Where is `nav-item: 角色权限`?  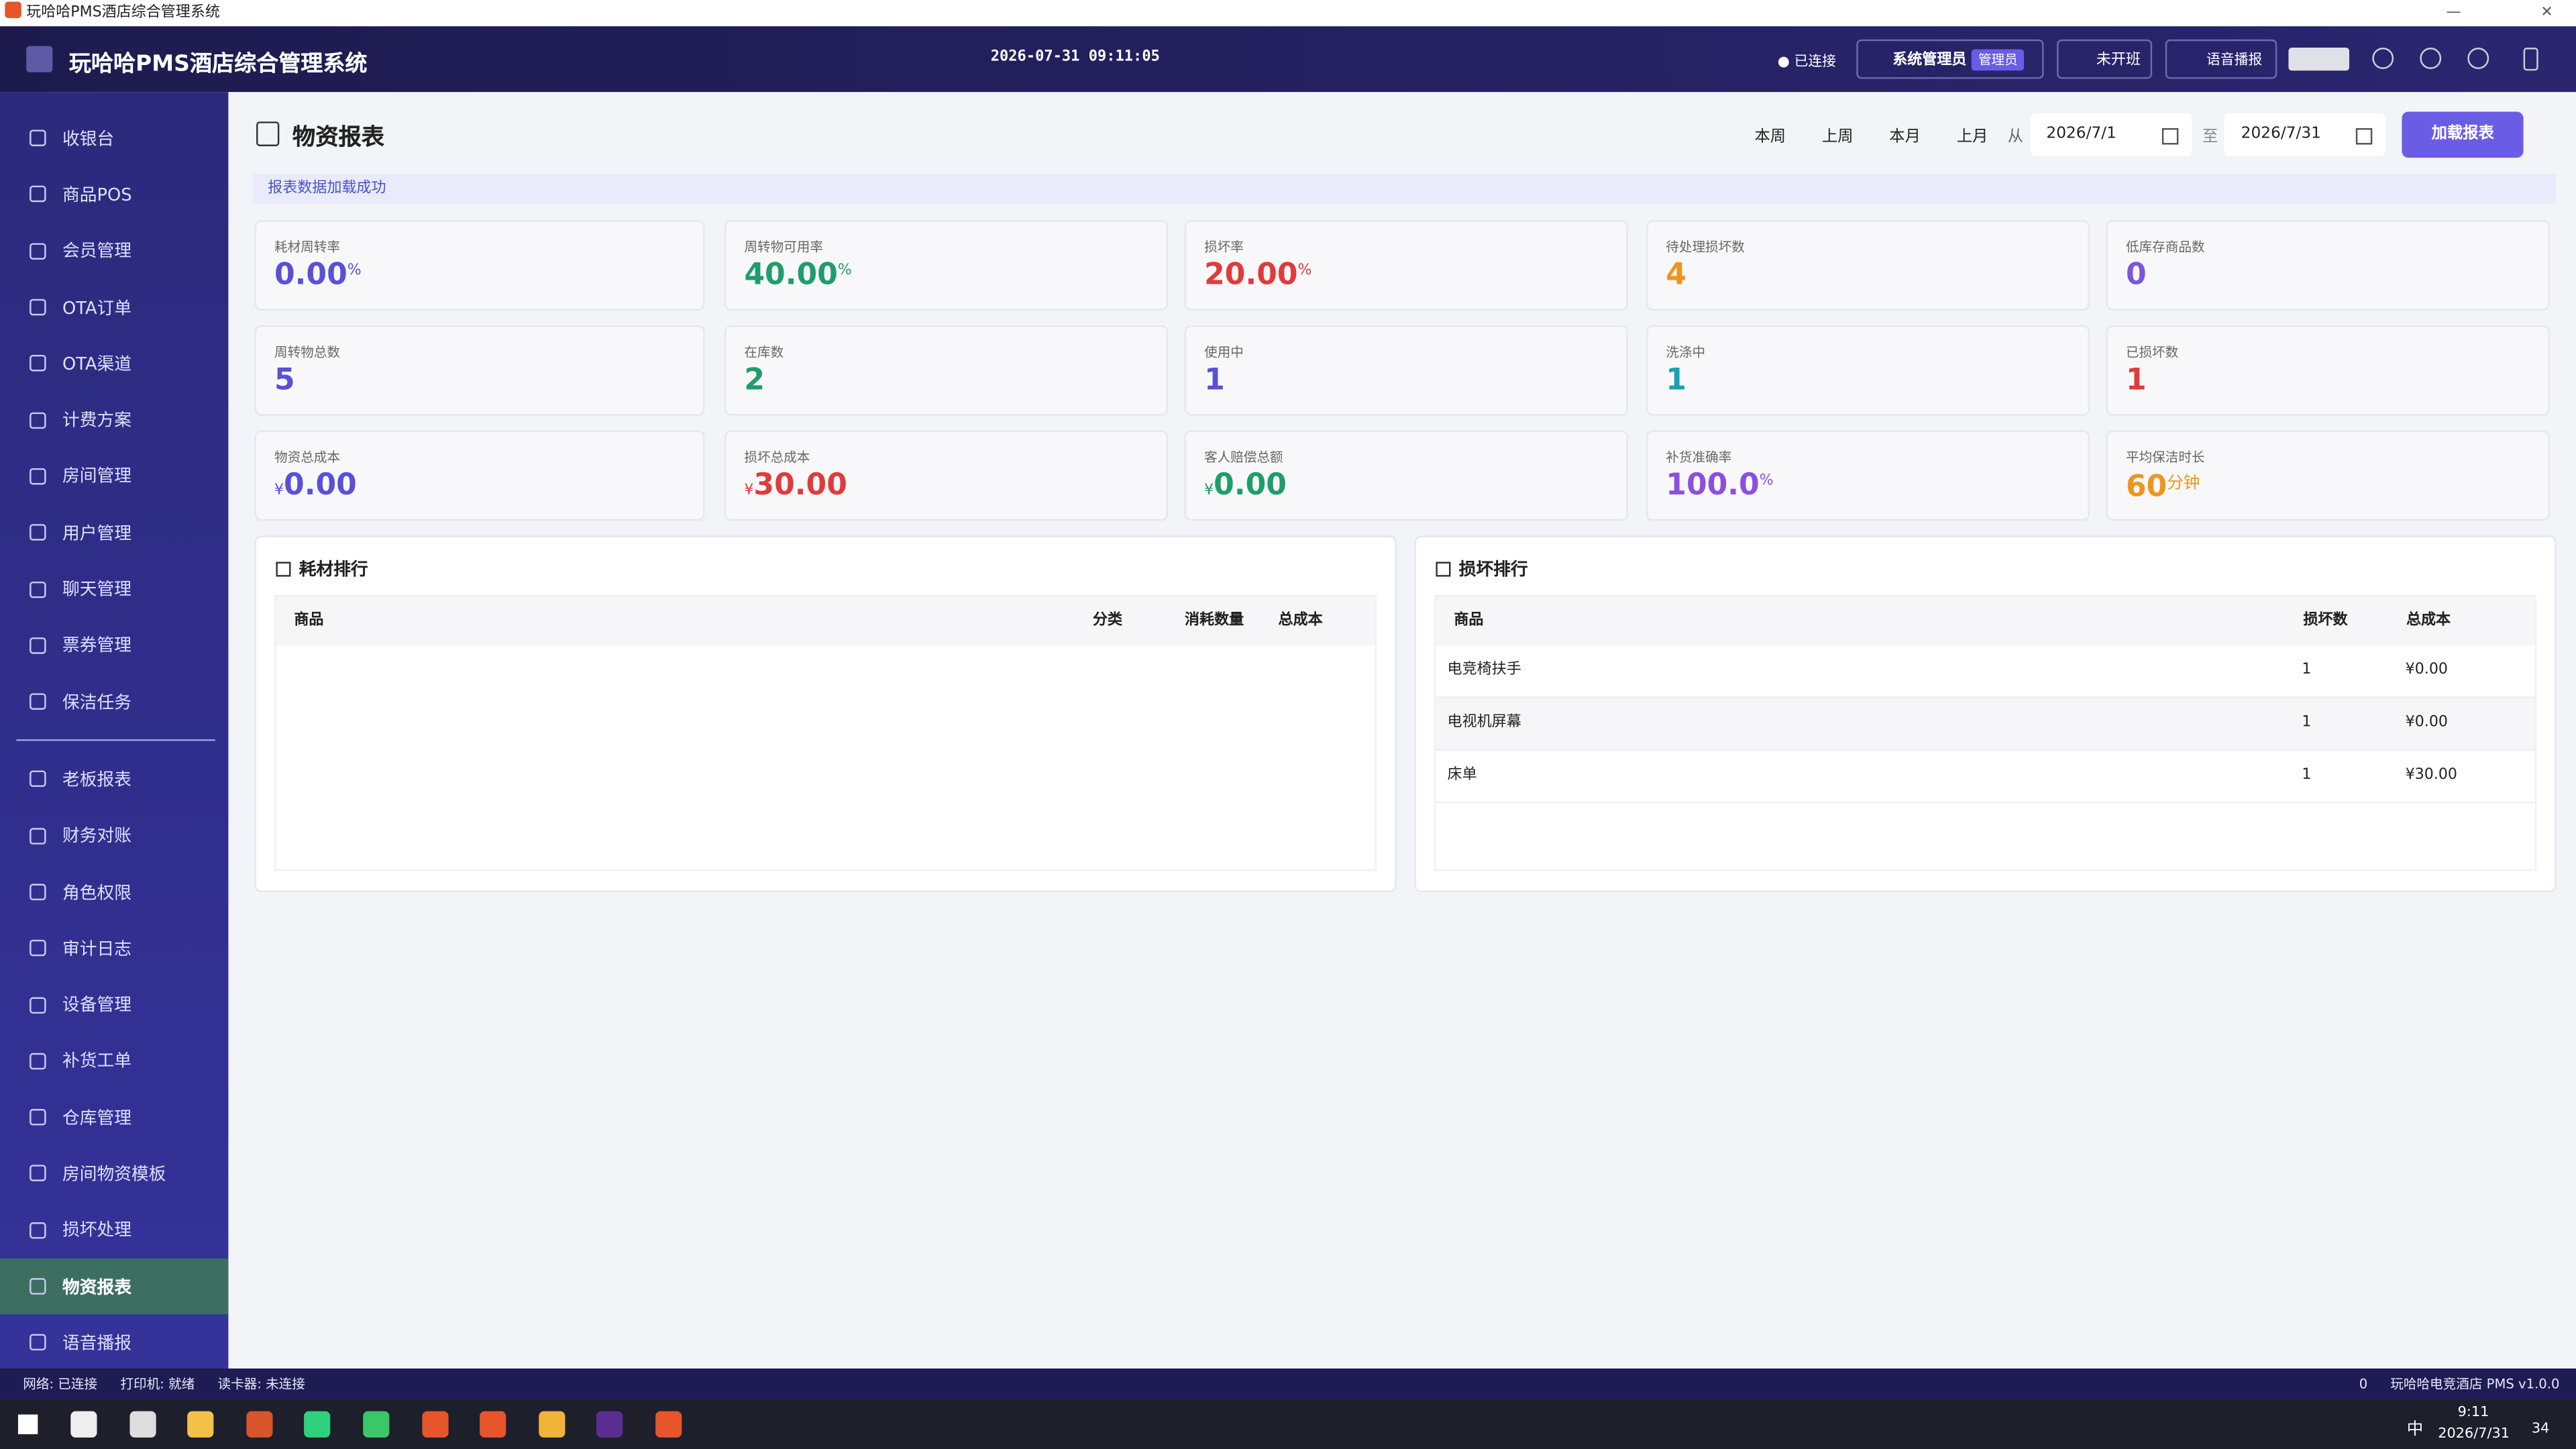 nav-item: 角色权限 is located at coordinates (114, 892).